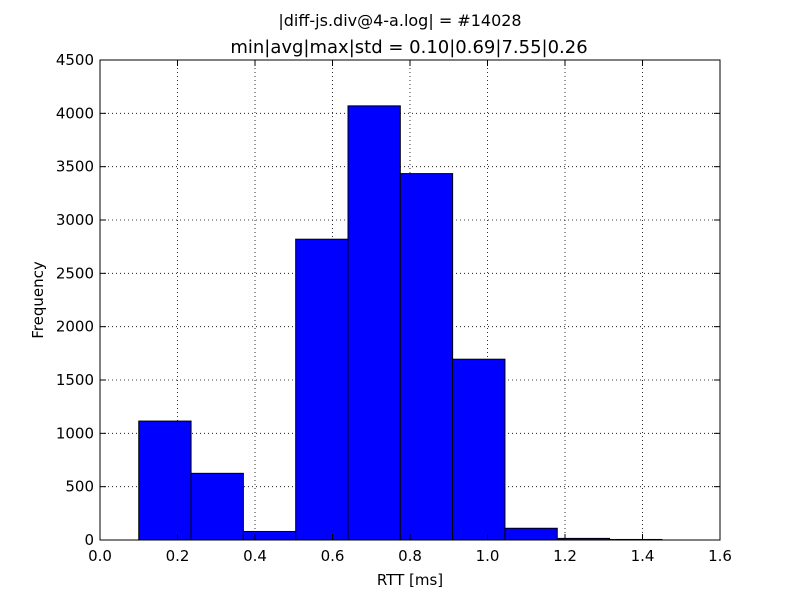 This screenshot has width=800, height=600. What do you see at coordinates (410, 580) in the screenshot?
I see `x-axis-label: RTT [ms]` at bounding box center [410, 580].